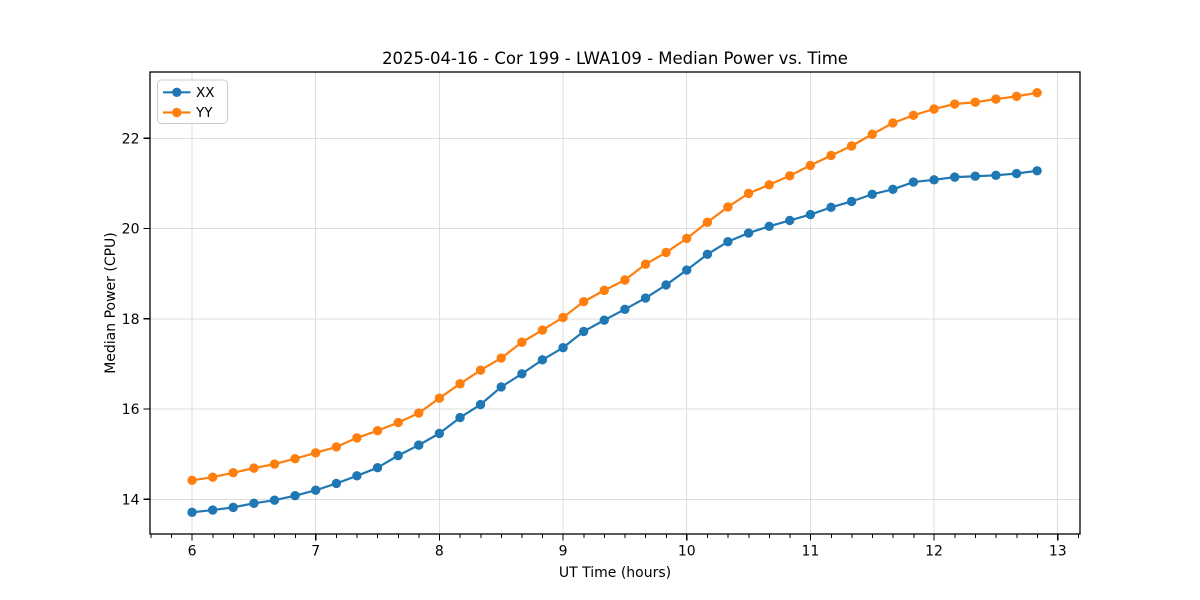  I want to click on x-tick-label: 6, so click(192, 552).